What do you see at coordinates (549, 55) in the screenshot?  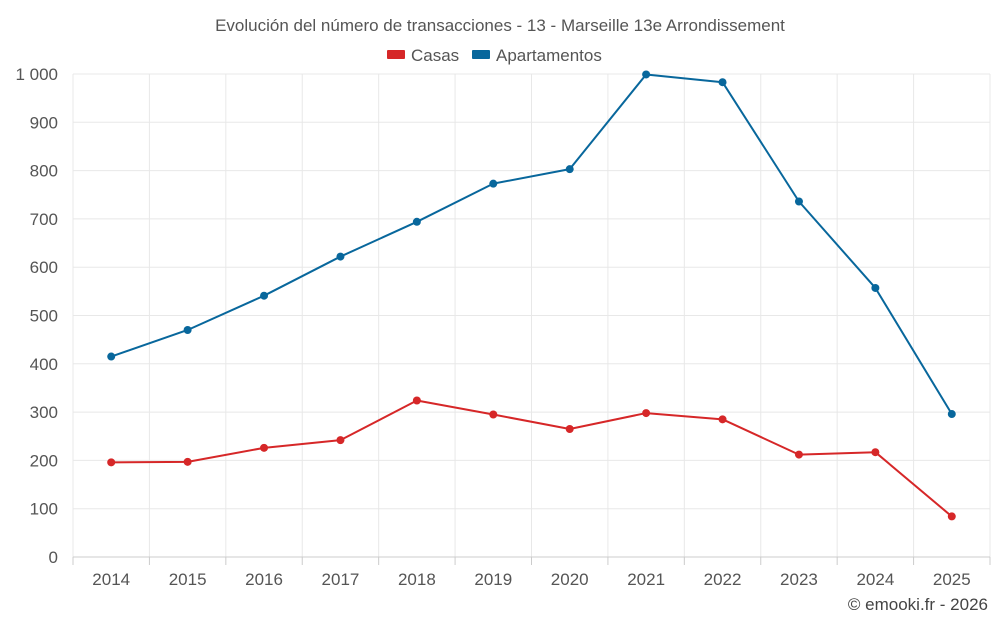 I see `legend-label-apartamentos: Apartamentos` at bounding box center [549, 55].